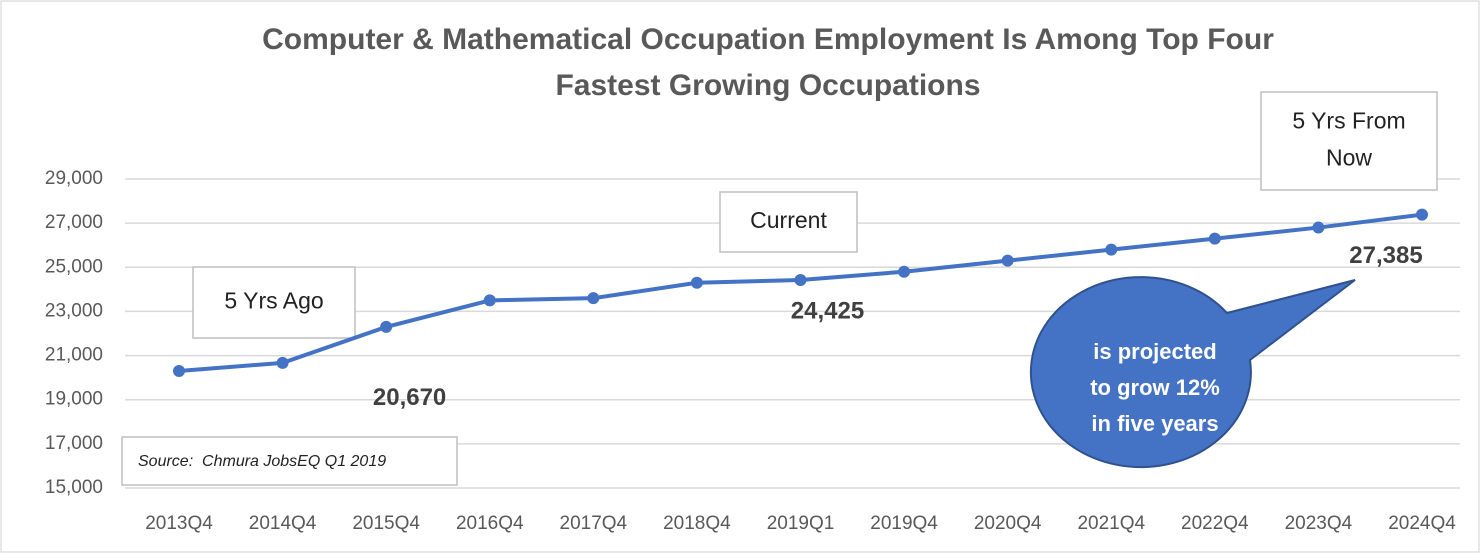 The height and width of the screenshot is (554, 1484). I want to click on y-tick-label: 21,000, so click(74, 355).